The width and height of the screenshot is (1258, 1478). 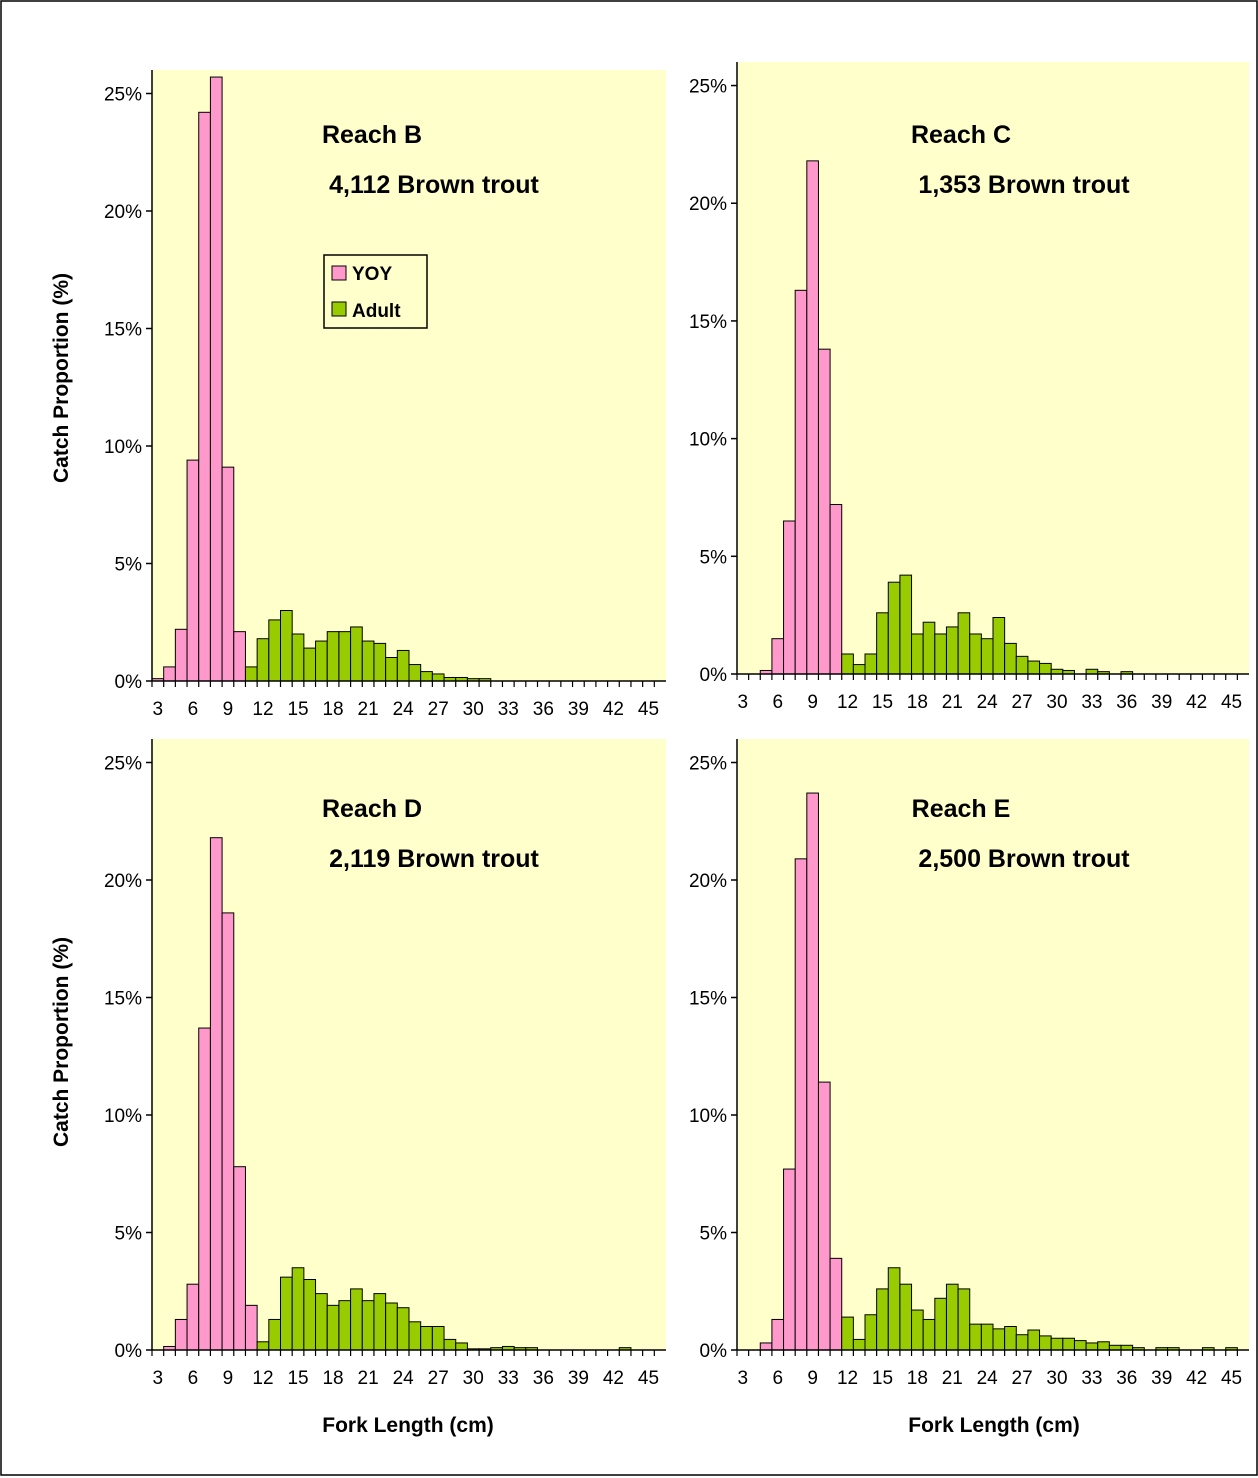 I want to click on x-axis-label-right: Fork Length (cm), so click(x=994, y=1425).